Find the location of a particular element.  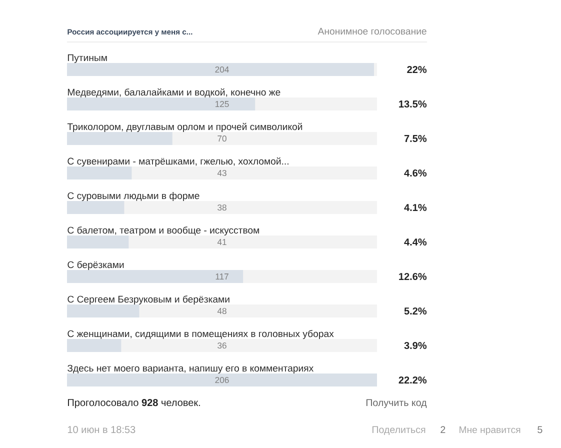

y-tick-label: Здесь нет моего варианта, напишу его в комментариях is located at coordinates (191, 369).